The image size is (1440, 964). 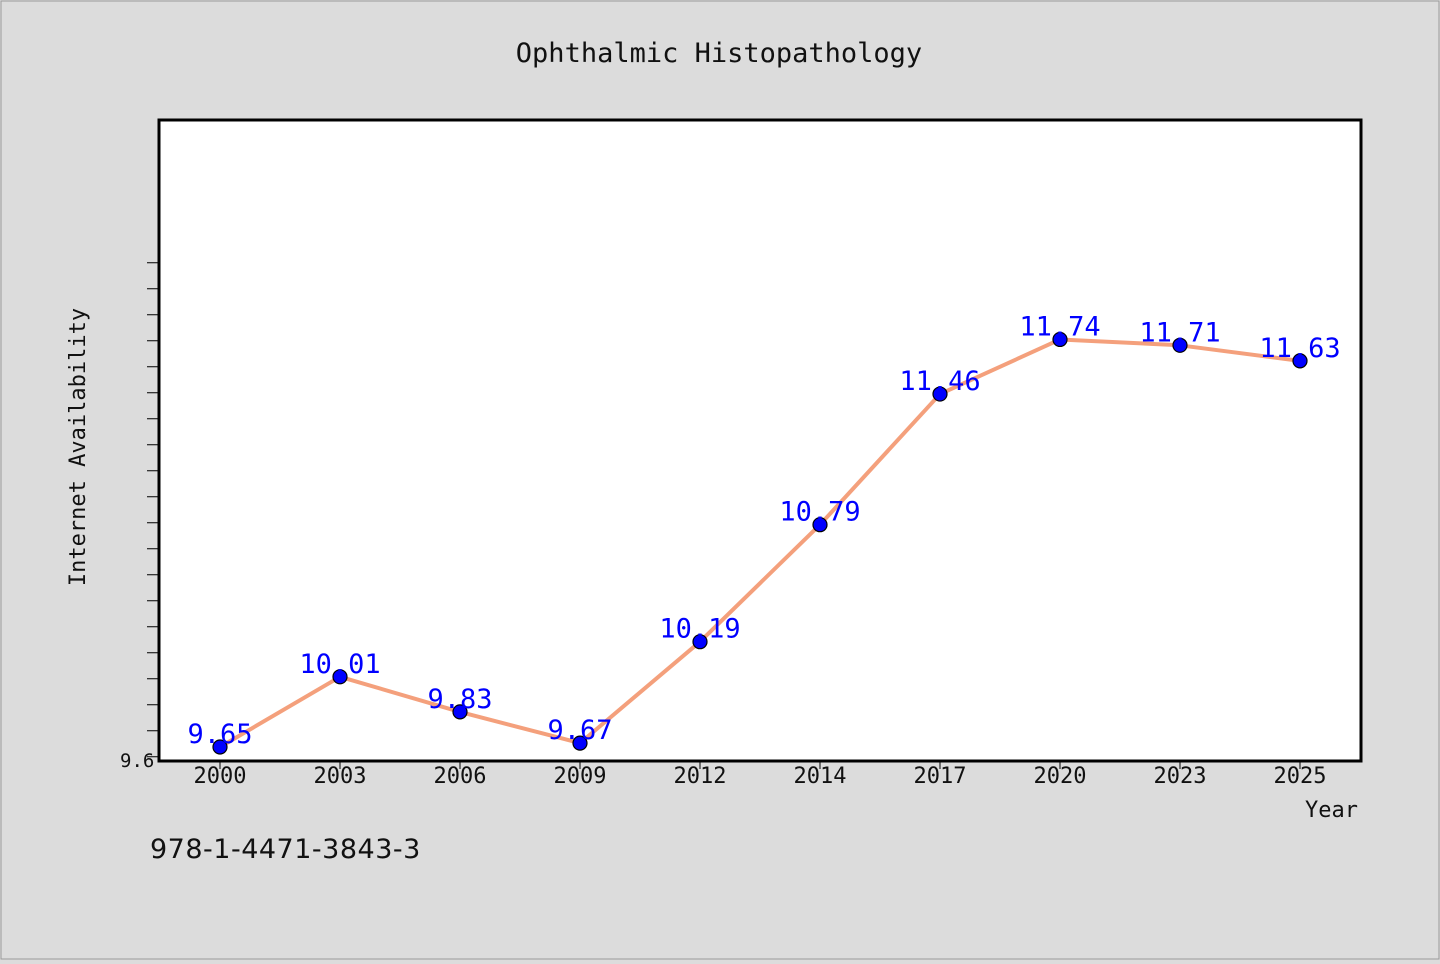 What do you see at coordinates (1300, 776) in the screenshot?
I see `x-tick-label: 2025` at bounding box center [1300, 776].